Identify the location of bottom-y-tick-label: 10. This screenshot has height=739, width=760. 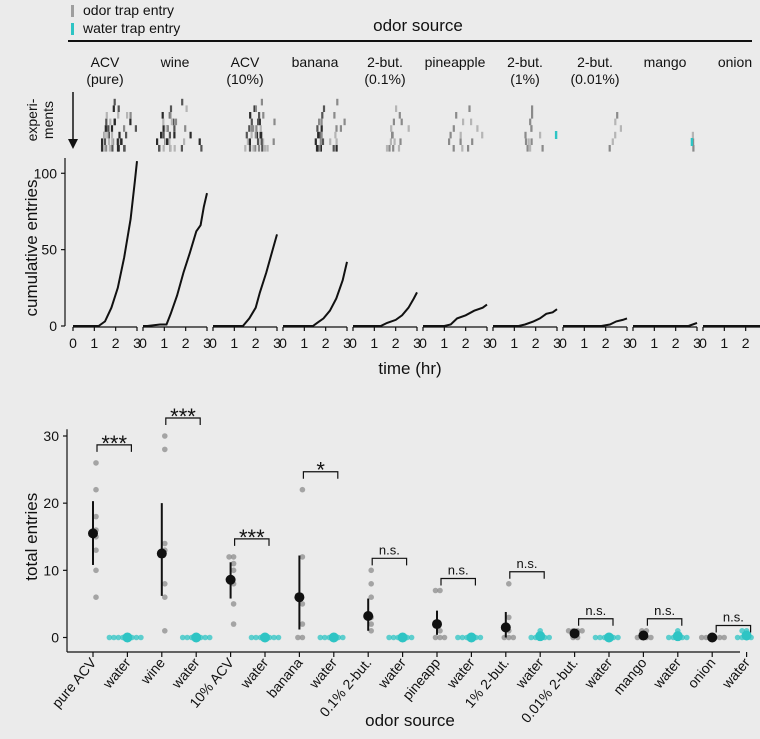
(51, 570).